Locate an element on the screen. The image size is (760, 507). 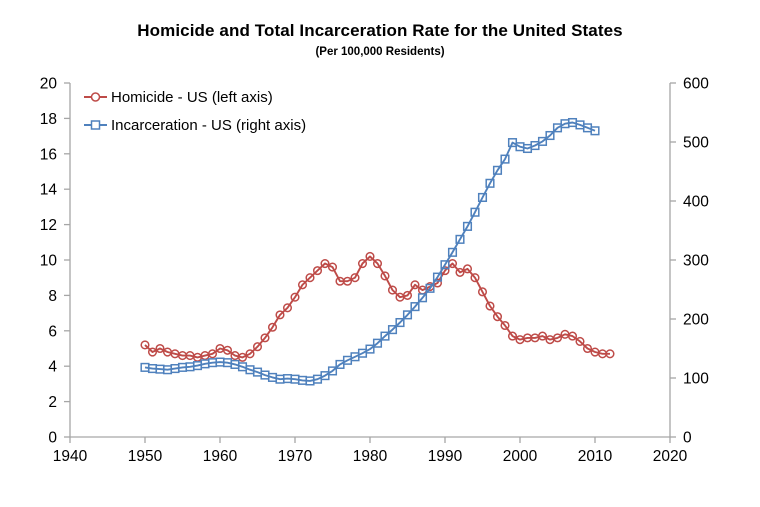
left-axis-tick-label: 0 is located at coordinates (52, 438).